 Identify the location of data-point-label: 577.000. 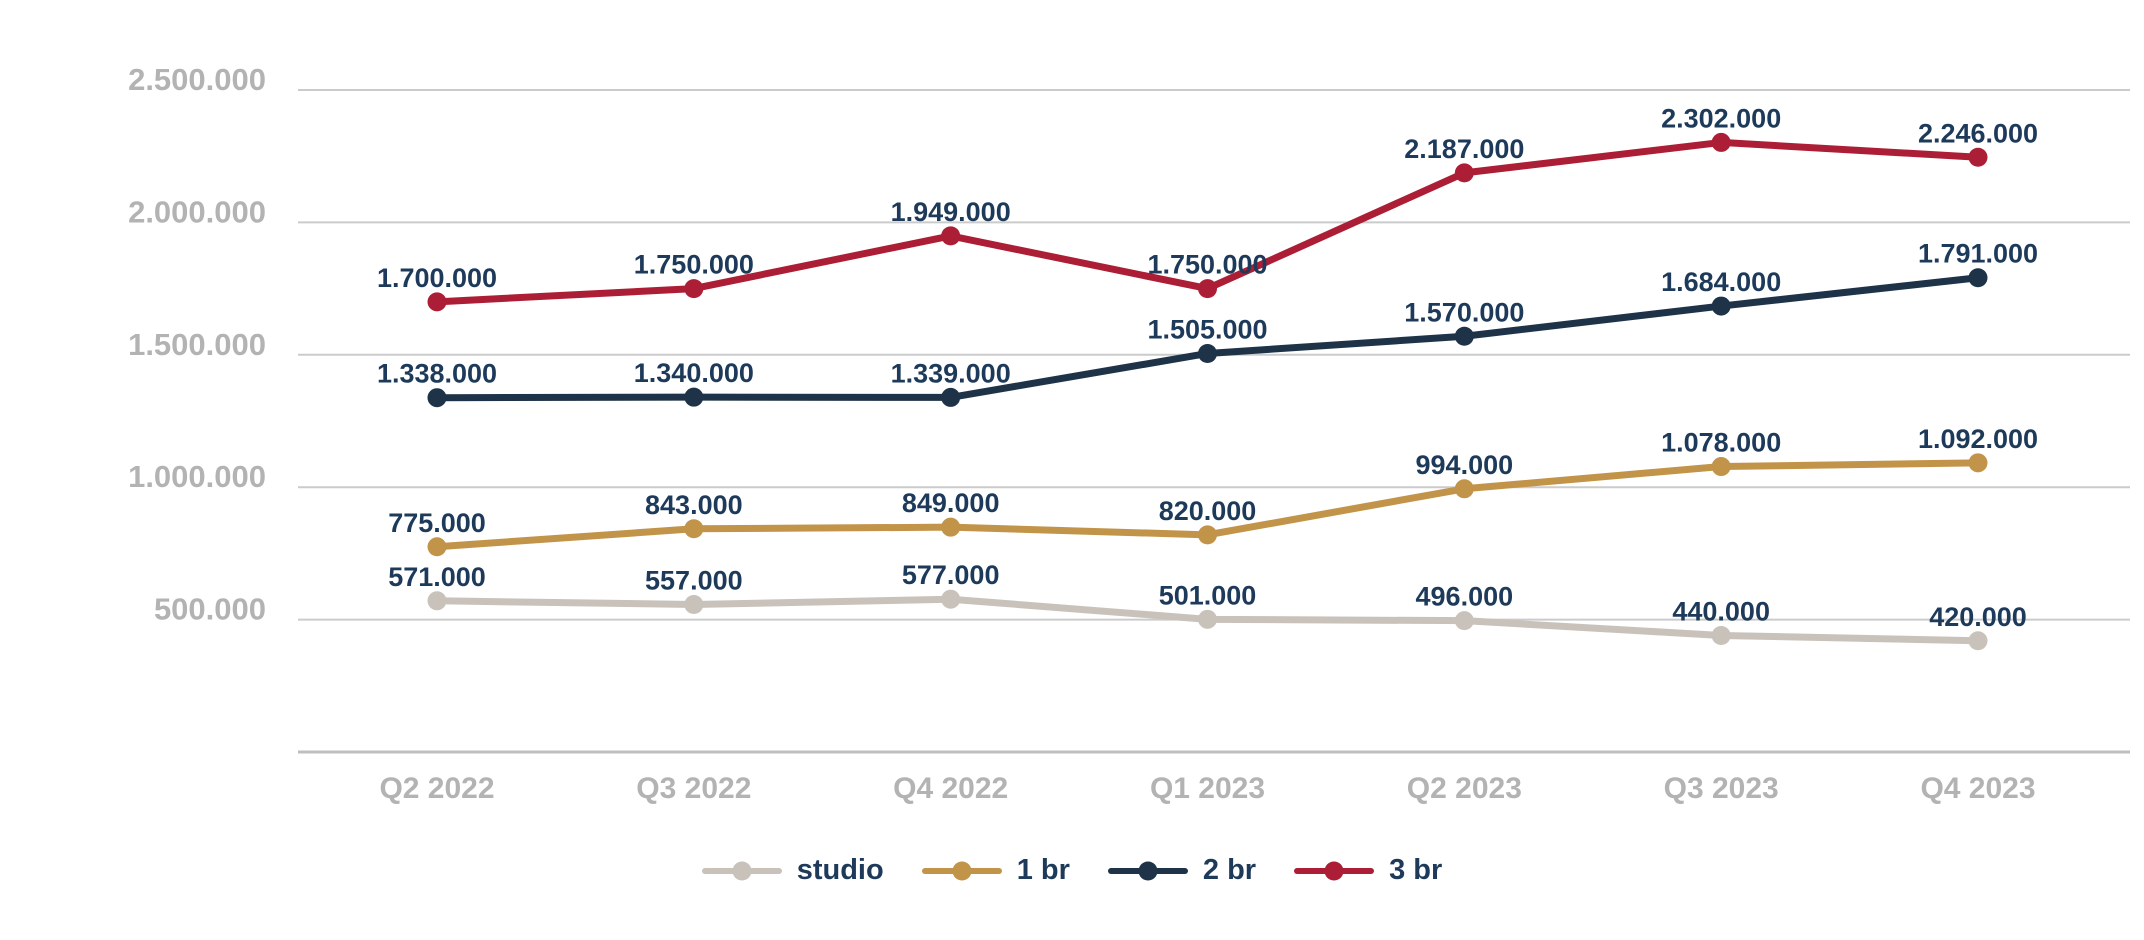
(951, 575).